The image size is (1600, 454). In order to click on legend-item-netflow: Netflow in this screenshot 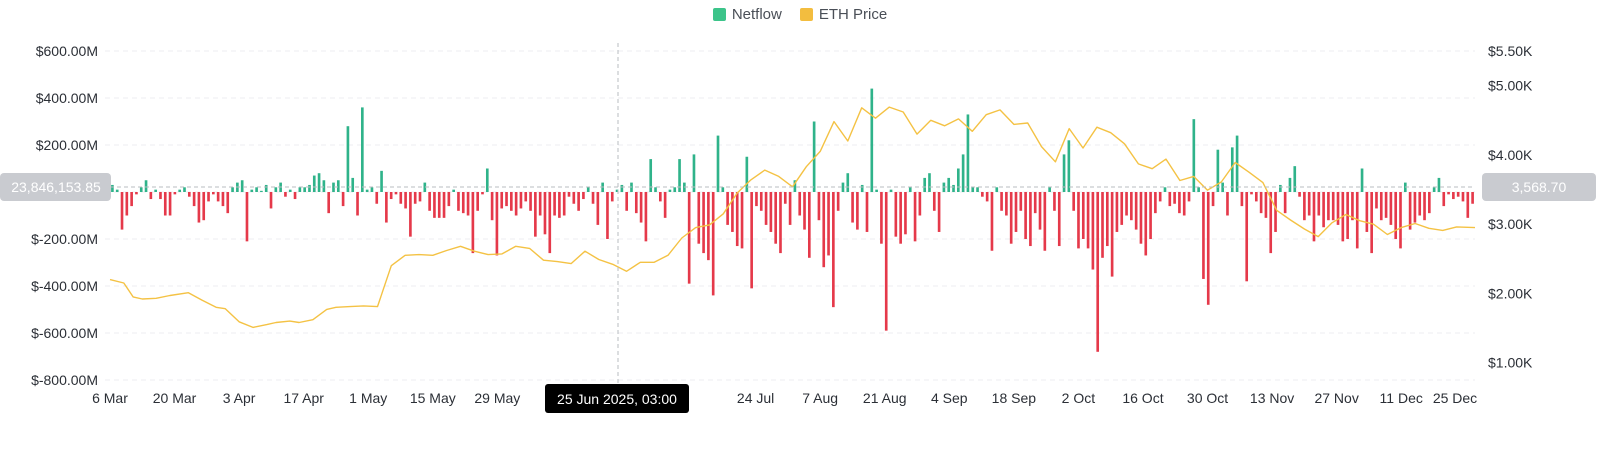, I will do `click(747, 14)`.